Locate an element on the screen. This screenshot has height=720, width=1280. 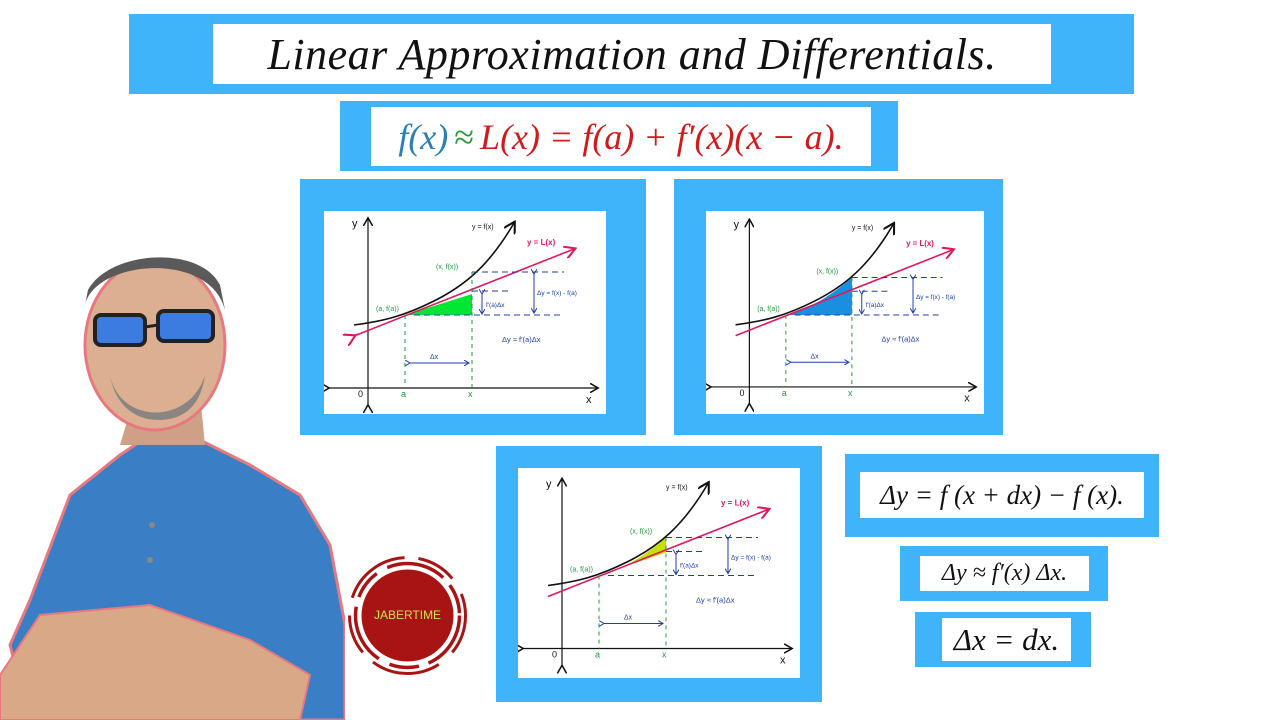
main-formula-banner: f(x) ≈ L(x) = f(a) + f′(x)(x − a). is located at coordinates (619, 136).